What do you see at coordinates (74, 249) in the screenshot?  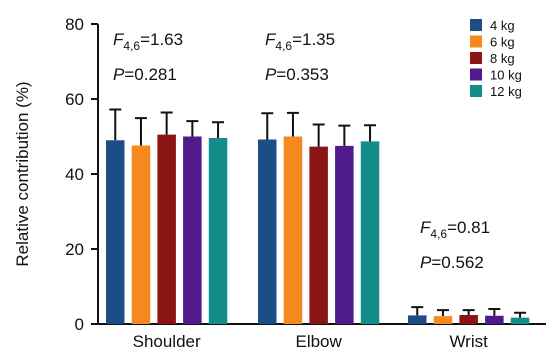 I see `y-tick-label: 20` at bounding box center [74, 249].